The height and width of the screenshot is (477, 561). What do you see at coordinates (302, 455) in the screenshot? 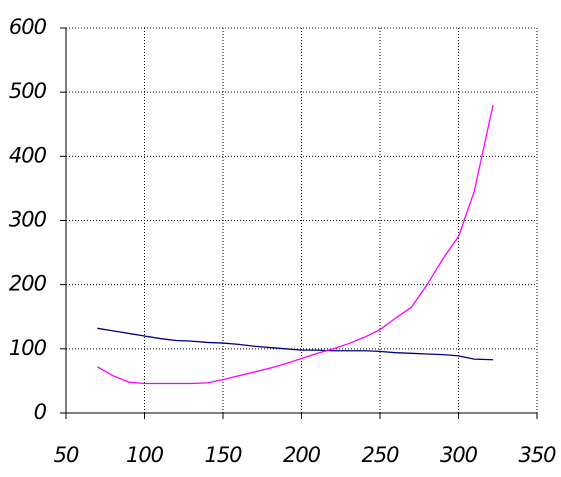
I see `x-tick-label: 200` at bounding box center [302, 455].